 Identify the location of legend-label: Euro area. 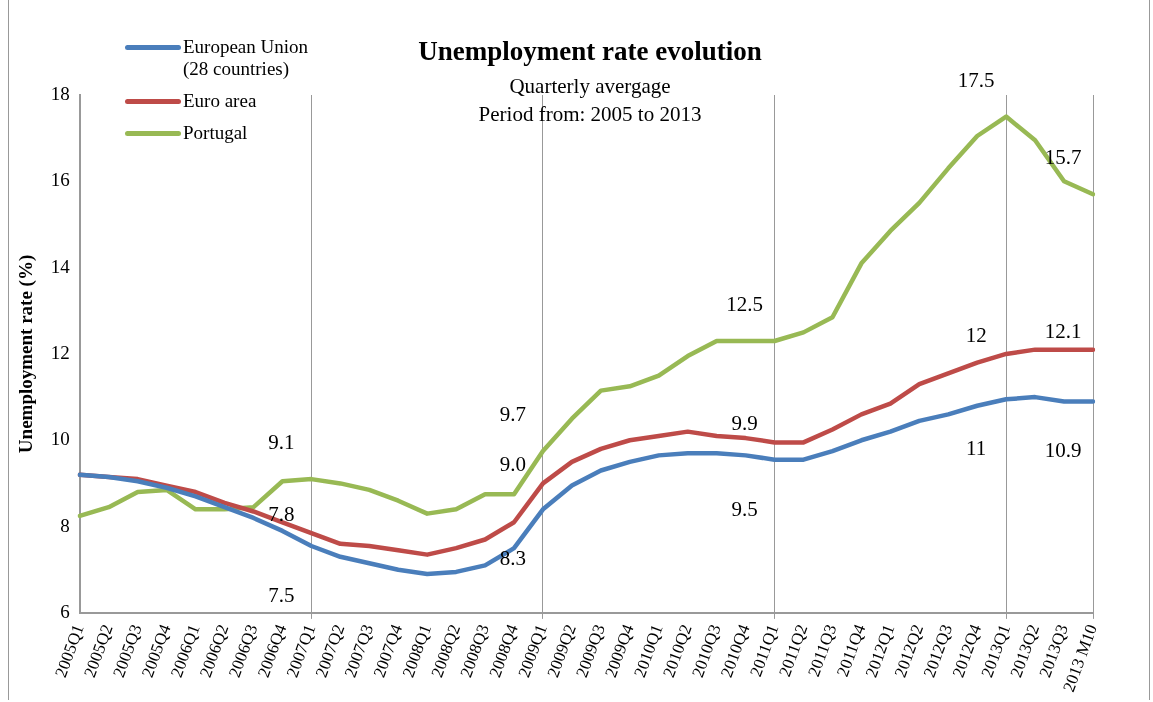
(220, 101).